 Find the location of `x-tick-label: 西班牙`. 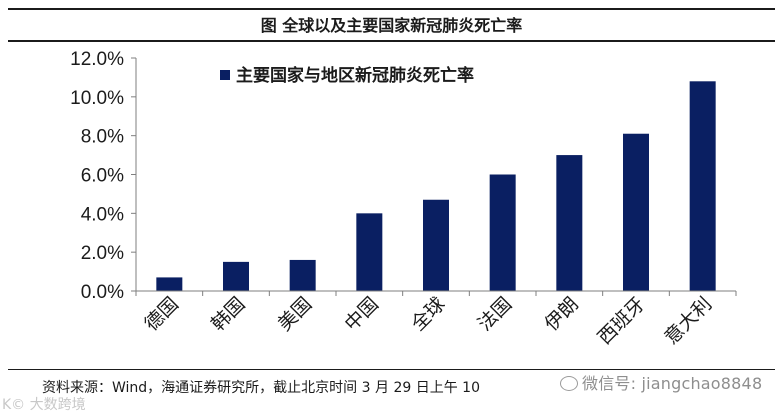

x-tick-label: 西班牙 is located at coordinates (622, 321).